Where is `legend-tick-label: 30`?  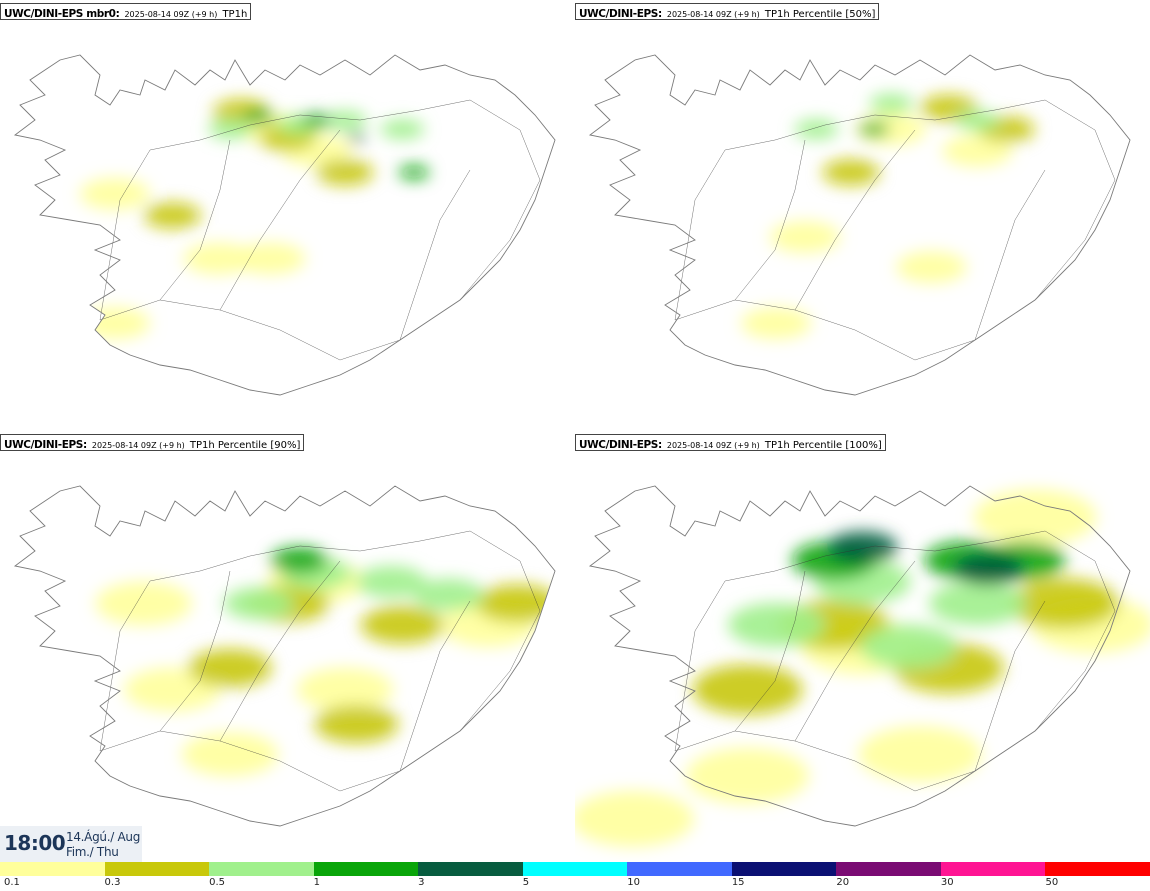
legend-tick-label: 30 is located at coordinates (947, 882).